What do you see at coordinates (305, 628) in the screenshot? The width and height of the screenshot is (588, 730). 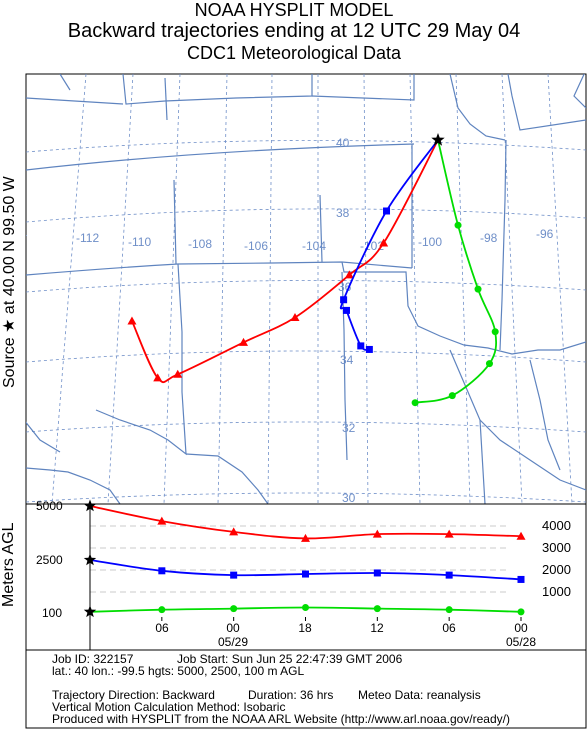 I see `time-tick-label: 18` at bounding box center [305, 628].